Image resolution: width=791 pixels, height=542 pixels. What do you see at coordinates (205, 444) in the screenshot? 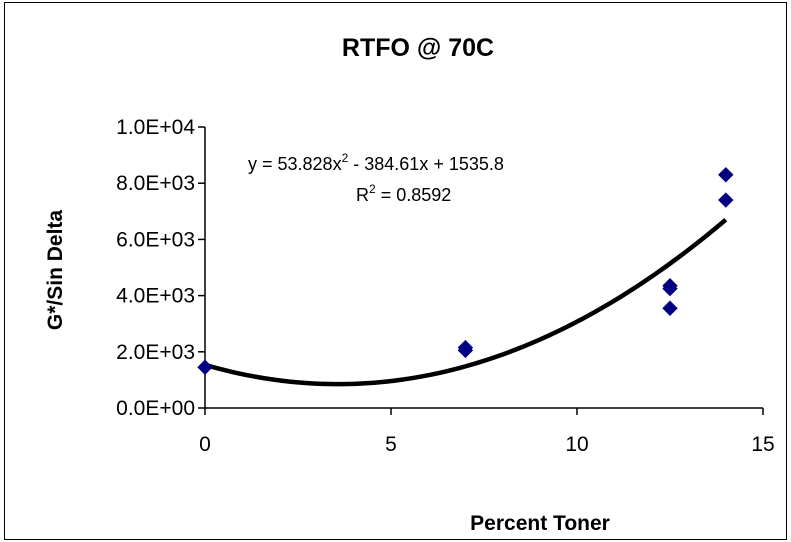
I see `x-tick-label: 0` at bounding box center [205, 444].